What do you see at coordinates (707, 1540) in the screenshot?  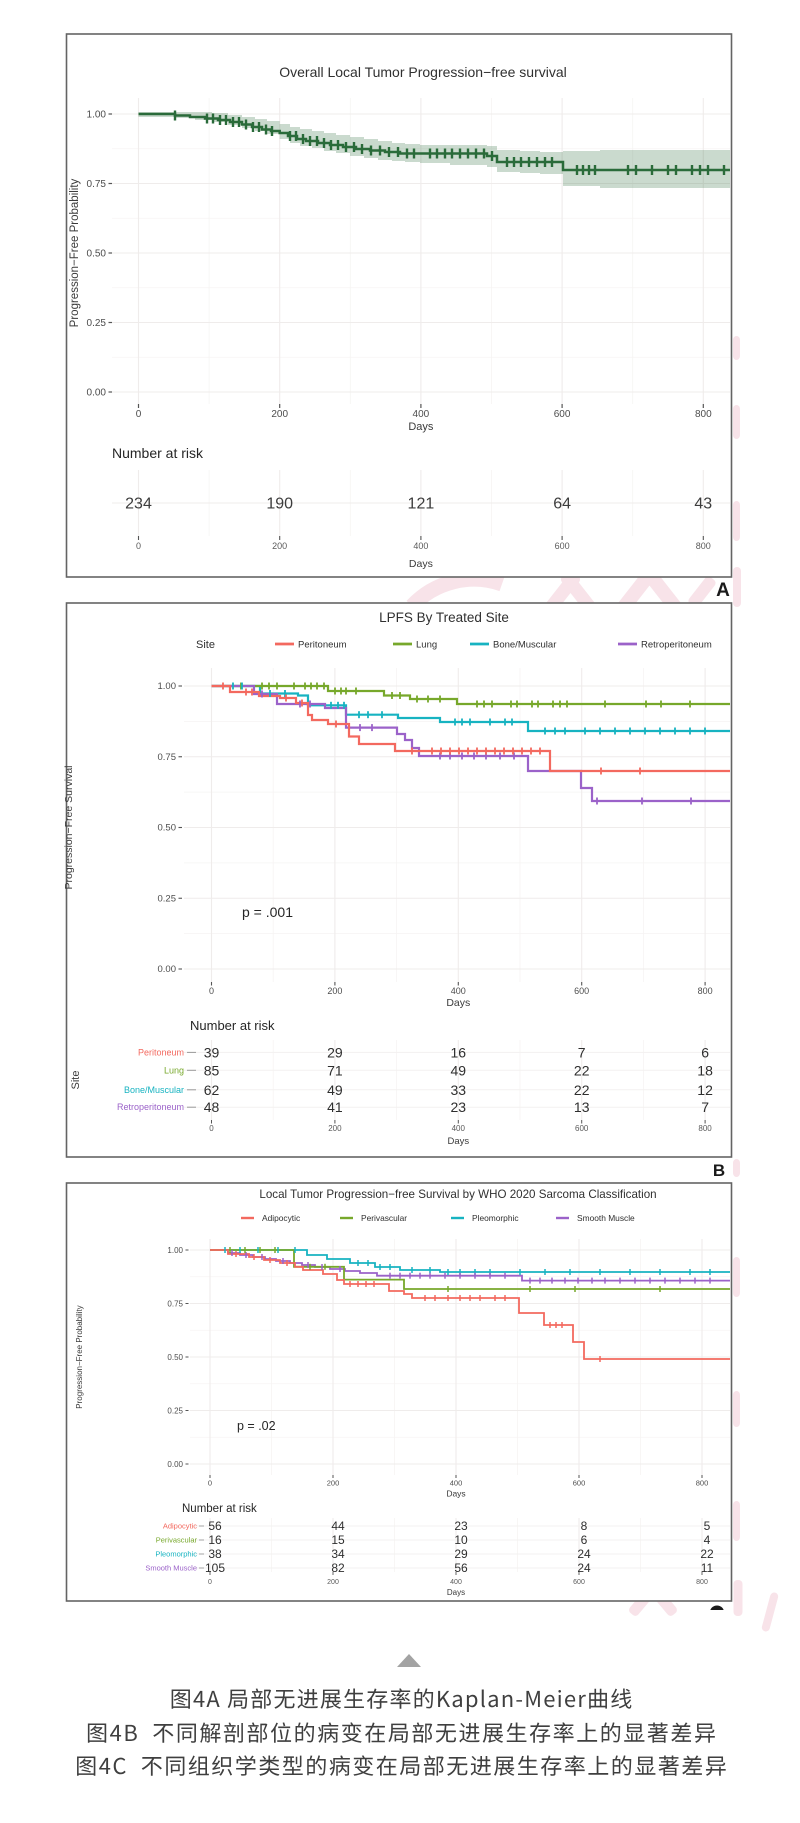 I see `svg-text: 4` at bounding box center [707, 1540].